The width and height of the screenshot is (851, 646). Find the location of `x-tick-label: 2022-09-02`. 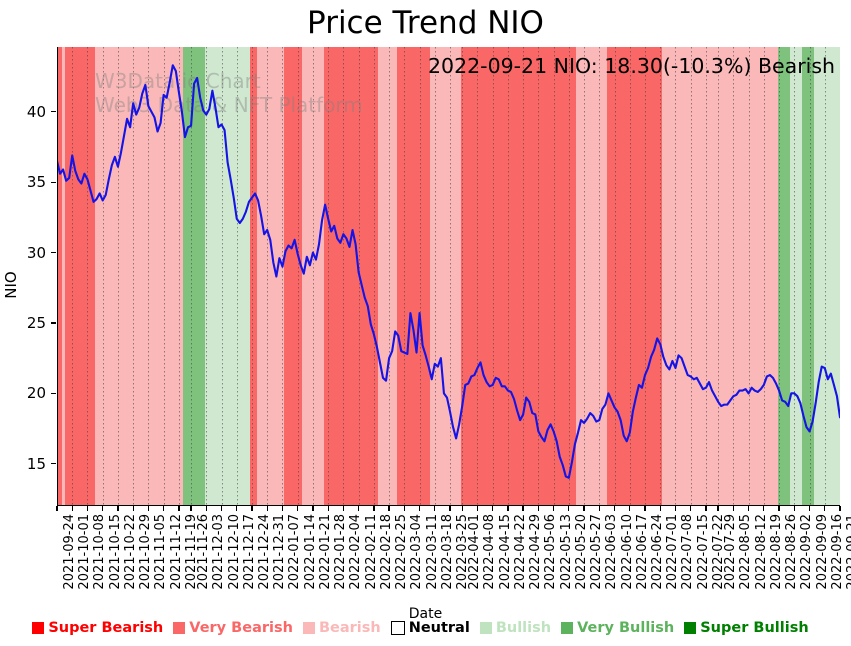

x-tick-label: 2022-09-02 is located at coordinates (807, 552).